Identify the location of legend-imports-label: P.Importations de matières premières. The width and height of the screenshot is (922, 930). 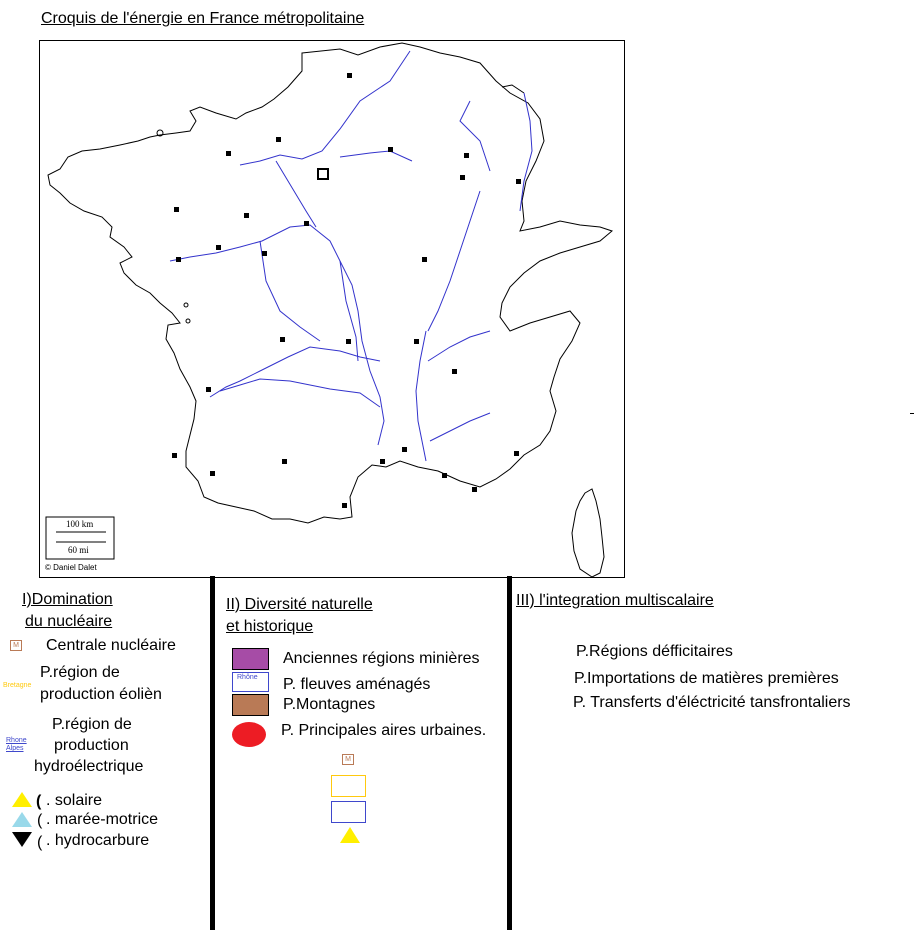
(706, 678).